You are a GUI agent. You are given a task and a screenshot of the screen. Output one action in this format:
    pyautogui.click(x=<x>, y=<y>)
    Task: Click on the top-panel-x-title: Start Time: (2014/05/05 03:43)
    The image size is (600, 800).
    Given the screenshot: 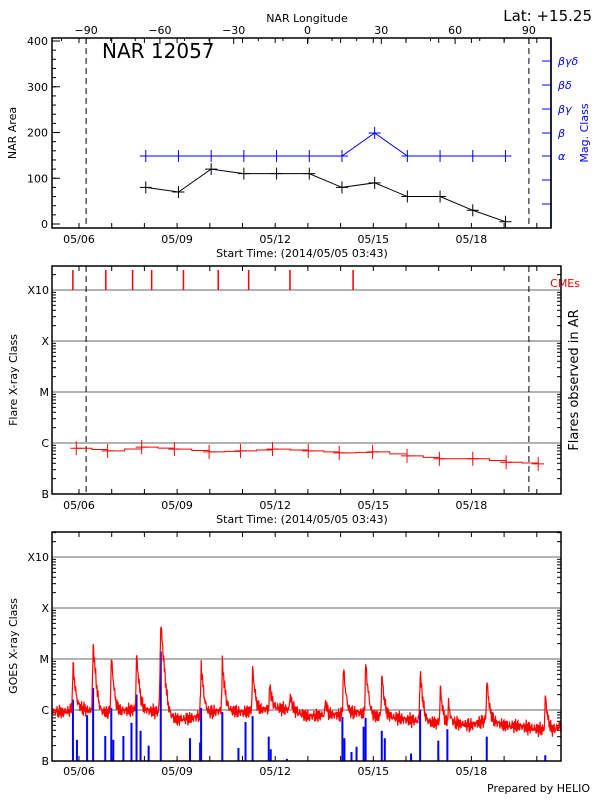 What is the action you would take?
    pyautogui.click(x=302, y=253)
    